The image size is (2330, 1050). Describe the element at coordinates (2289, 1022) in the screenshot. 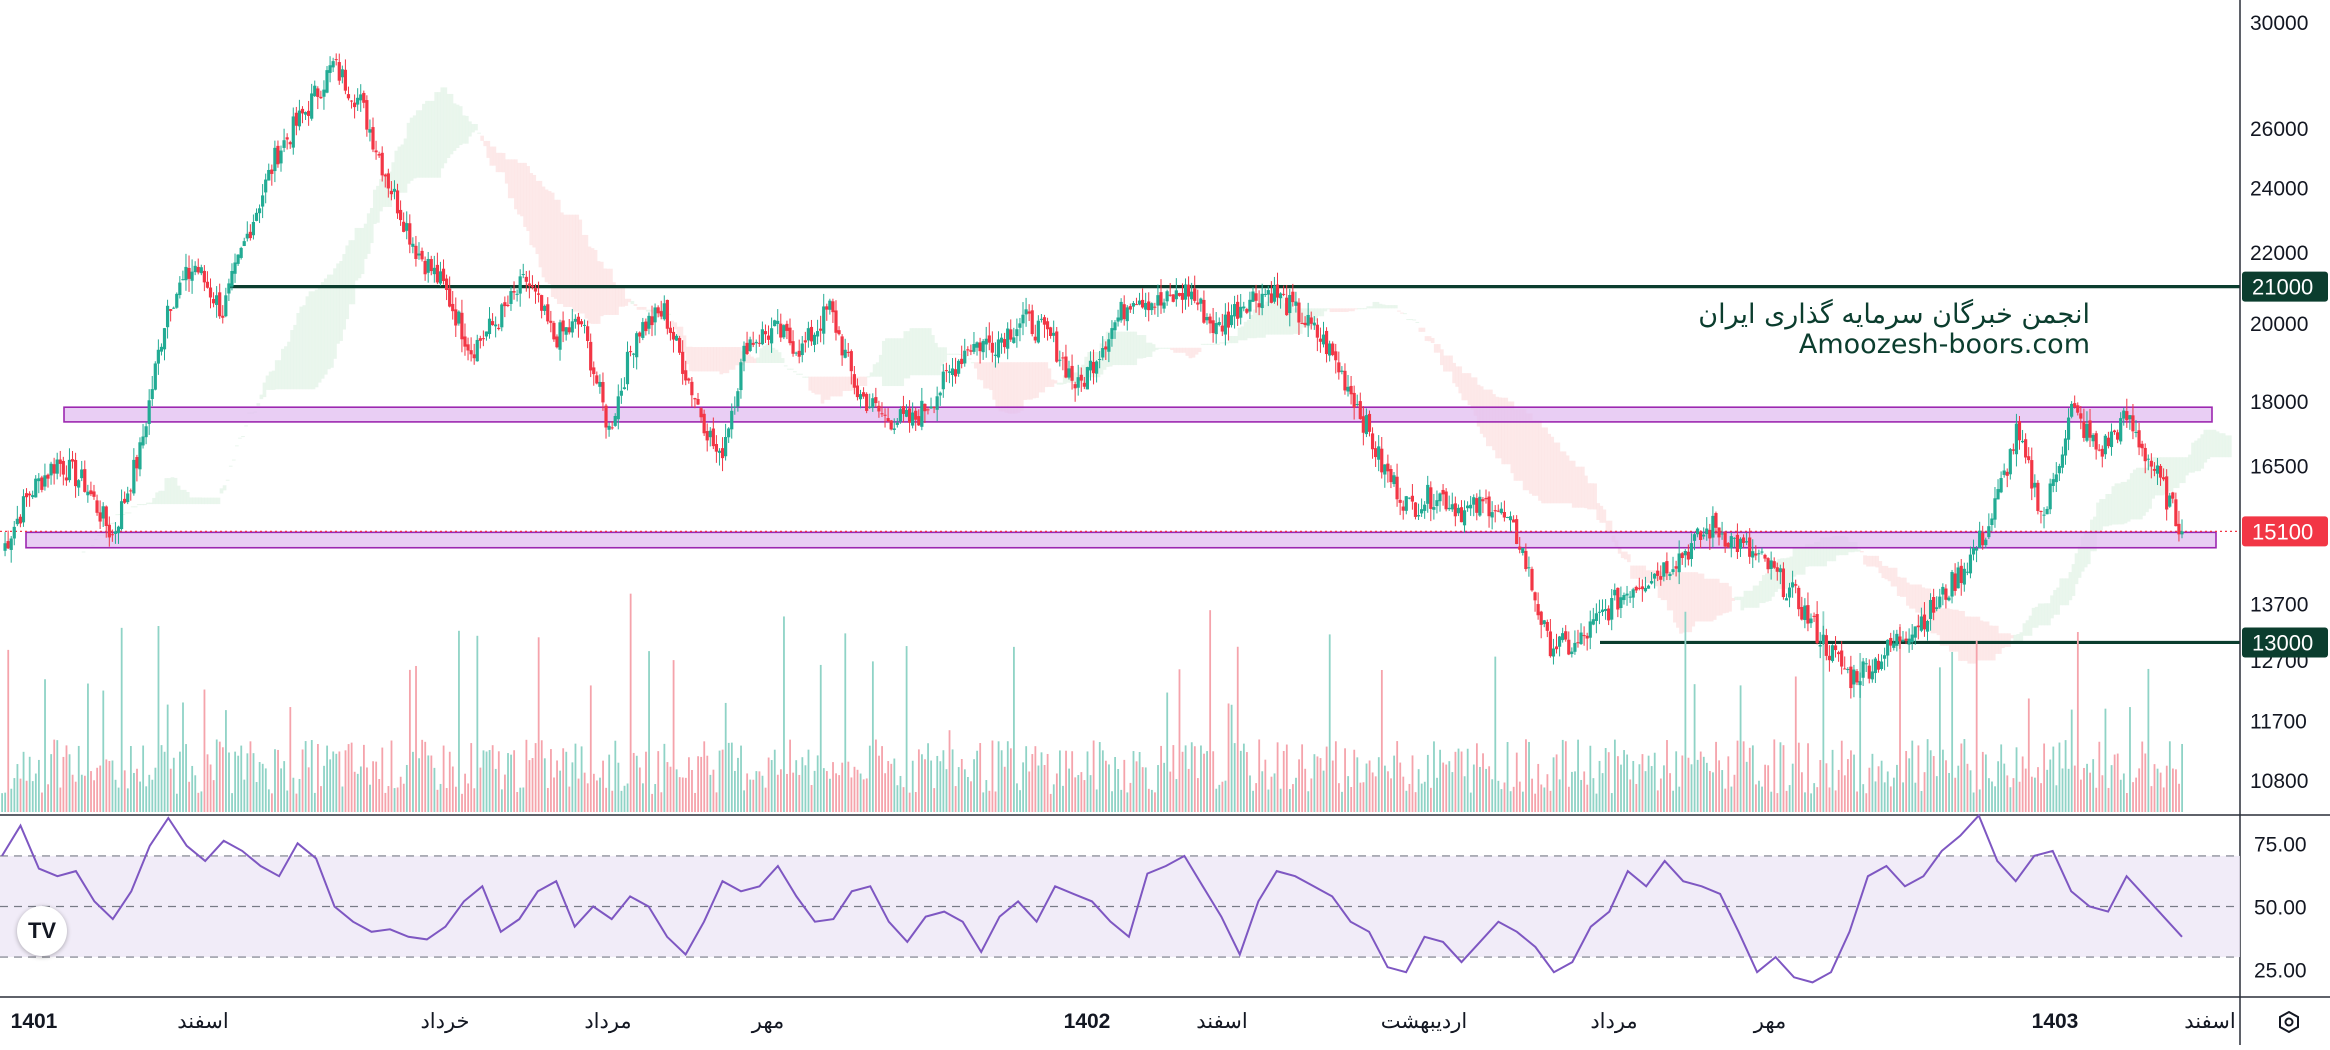

I see `axis-settings-button` at that location.